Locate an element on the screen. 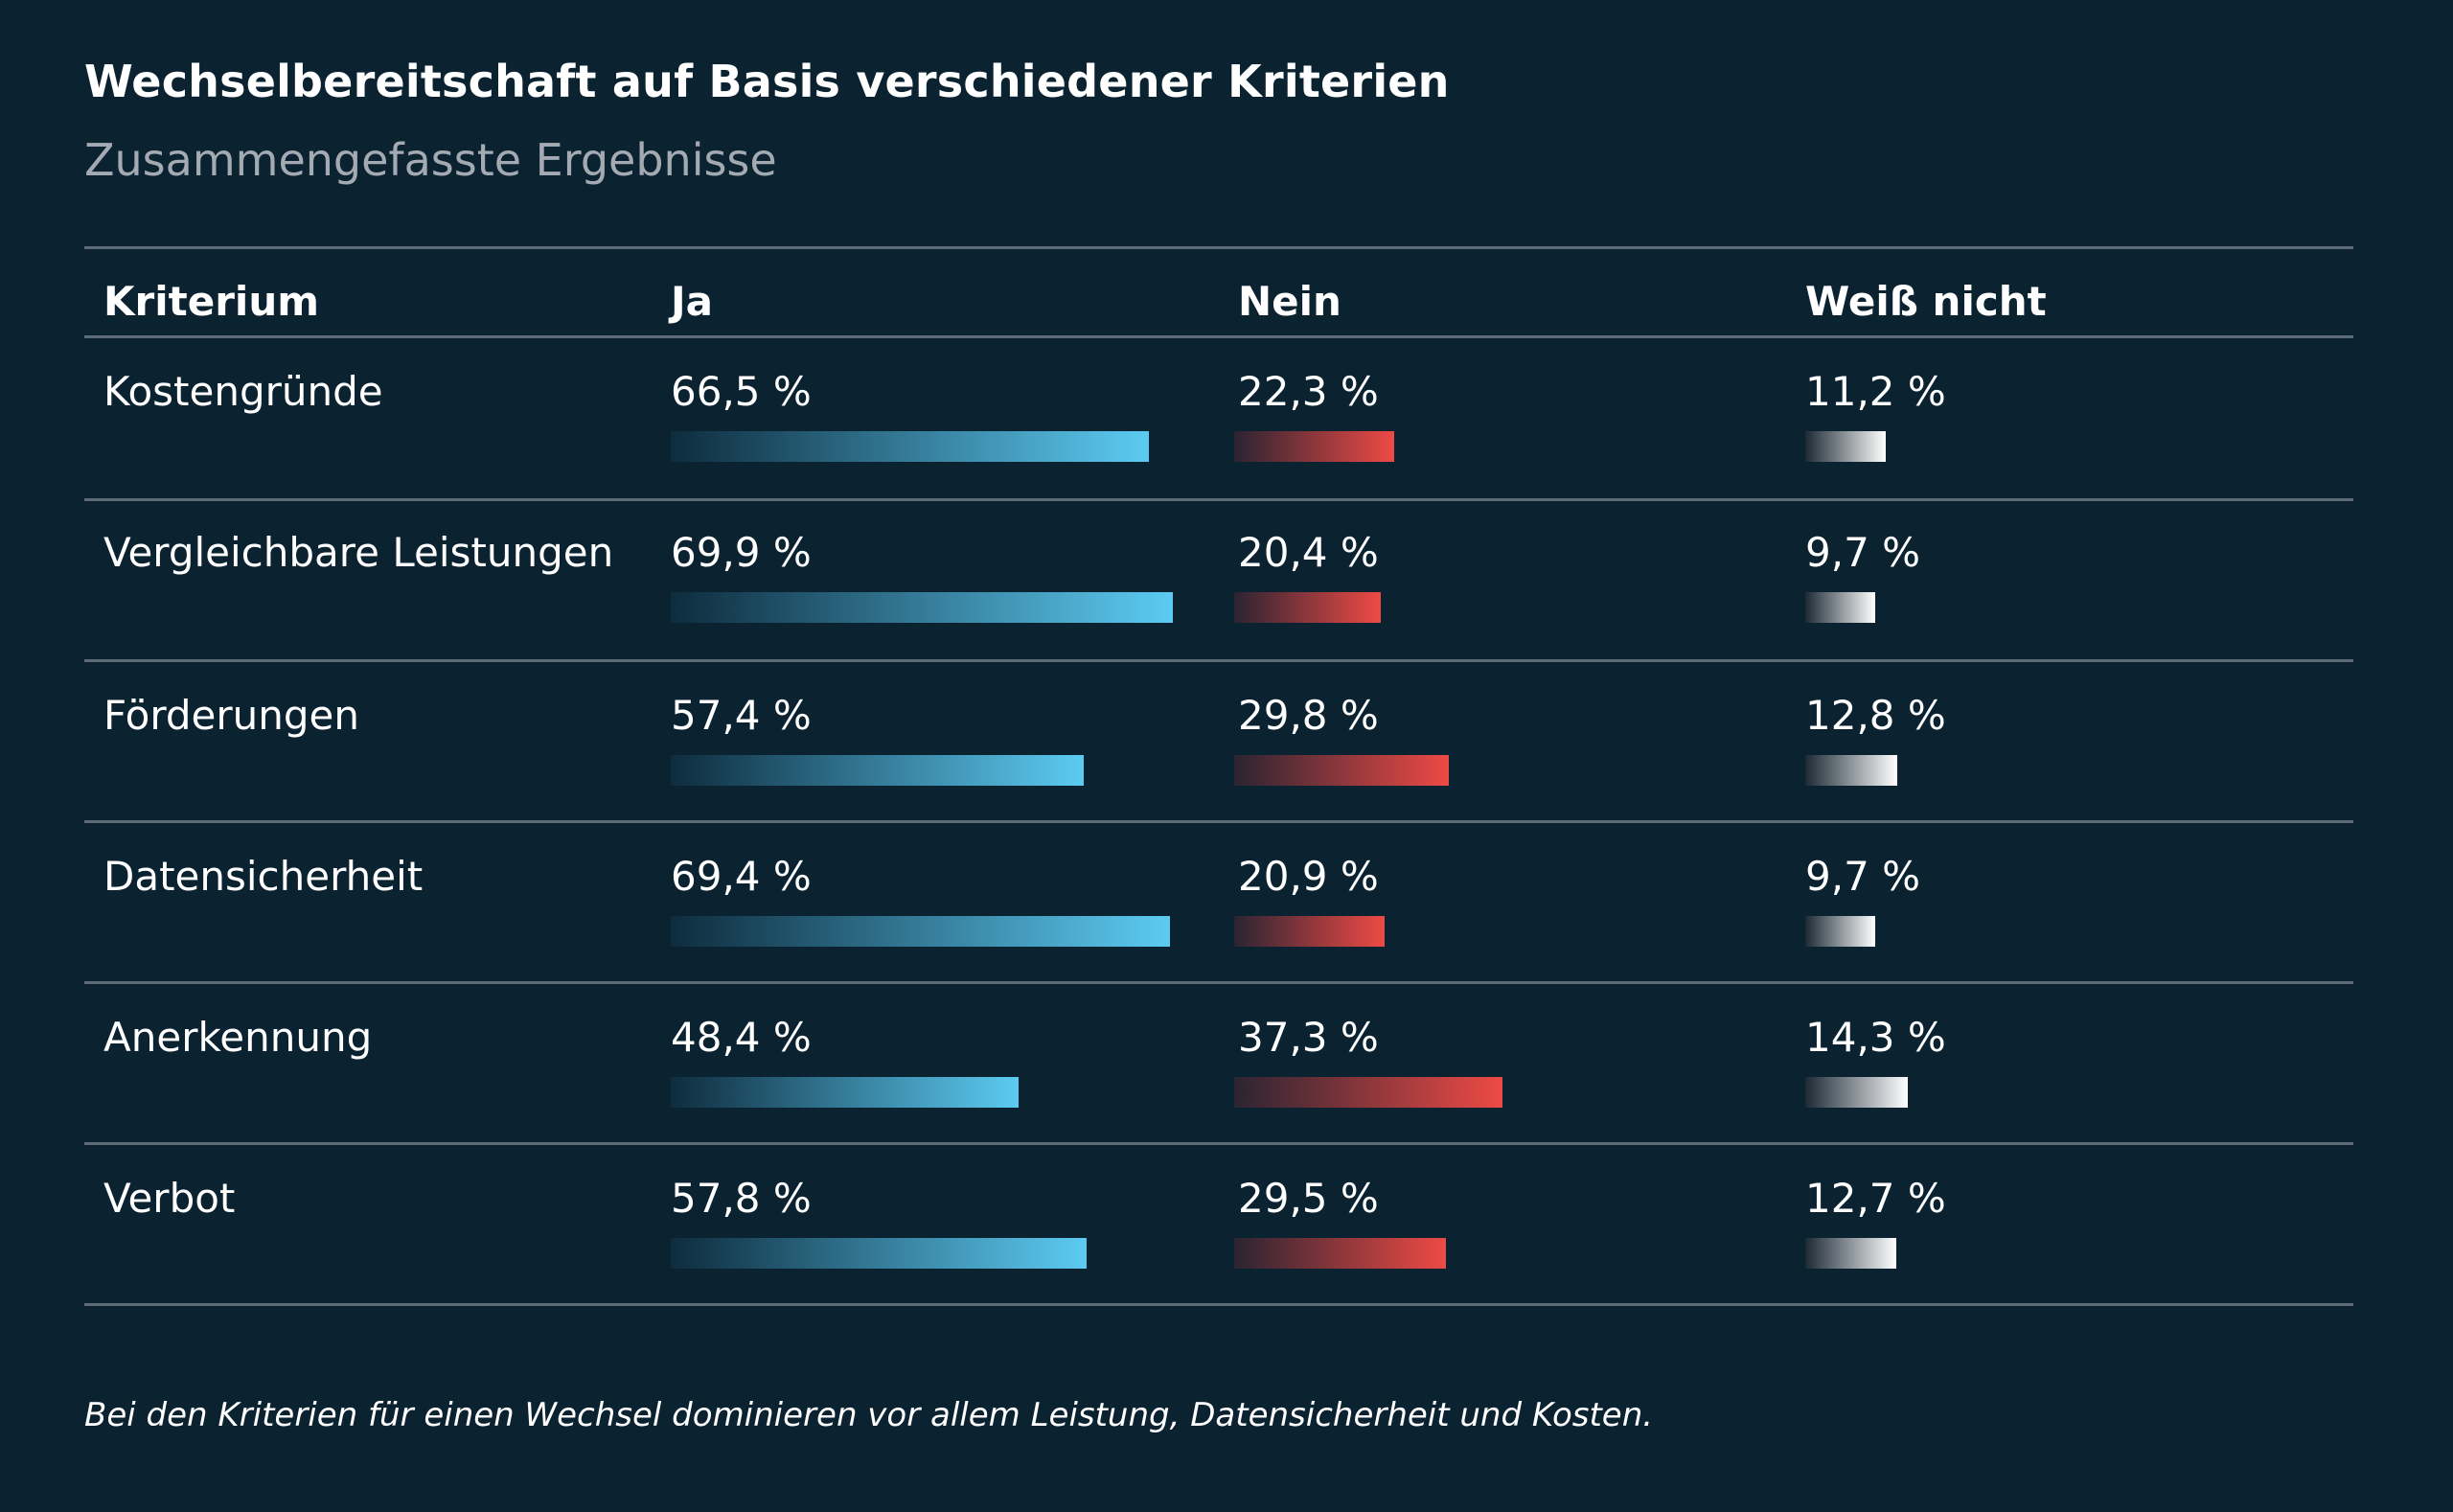 This screenshot has height=1512, width=2453. header-ja: Ja is located at coordinates (692, 301).